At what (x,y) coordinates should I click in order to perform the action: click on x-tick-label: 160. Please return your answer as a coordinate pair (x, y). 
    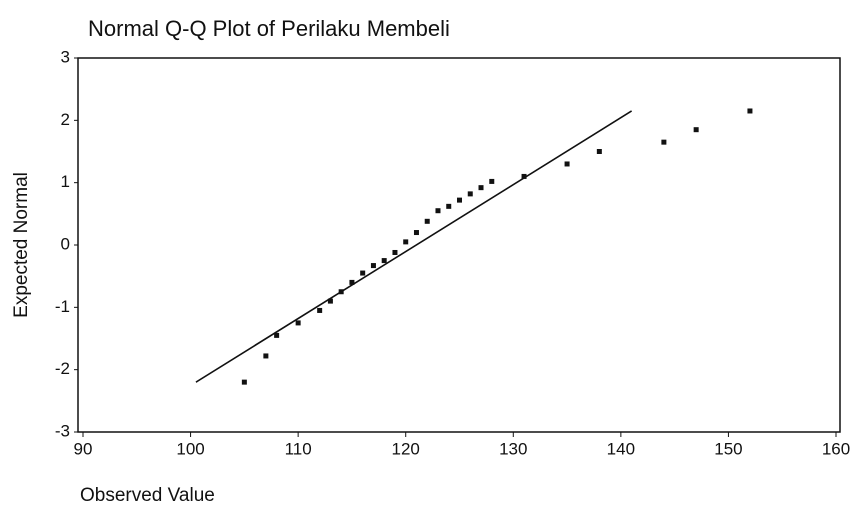
    Looking at the image, I should click on (836, 448).